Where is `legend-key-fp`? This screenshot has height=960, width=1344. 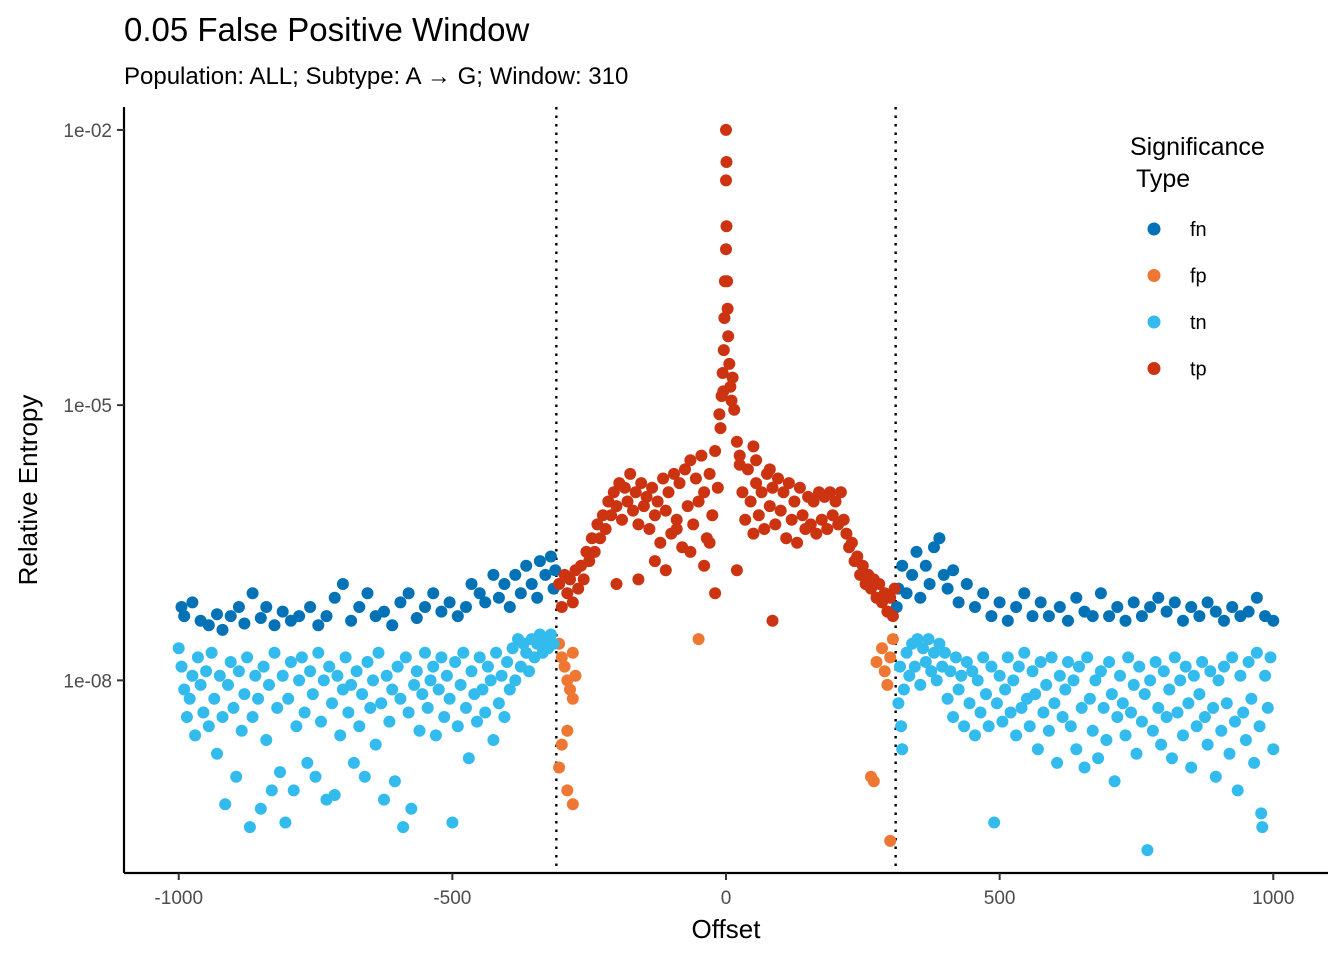 legend-key-fp is located at coordinates (1154, 275).